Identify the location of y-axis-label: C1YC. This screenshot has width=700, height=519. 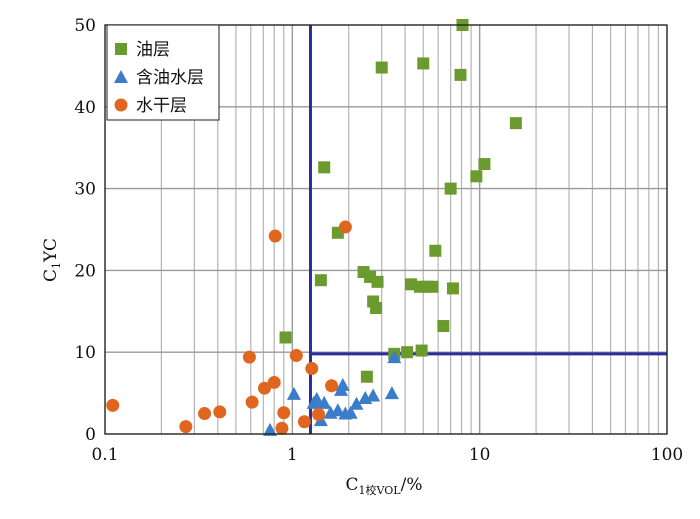
(52, 260).